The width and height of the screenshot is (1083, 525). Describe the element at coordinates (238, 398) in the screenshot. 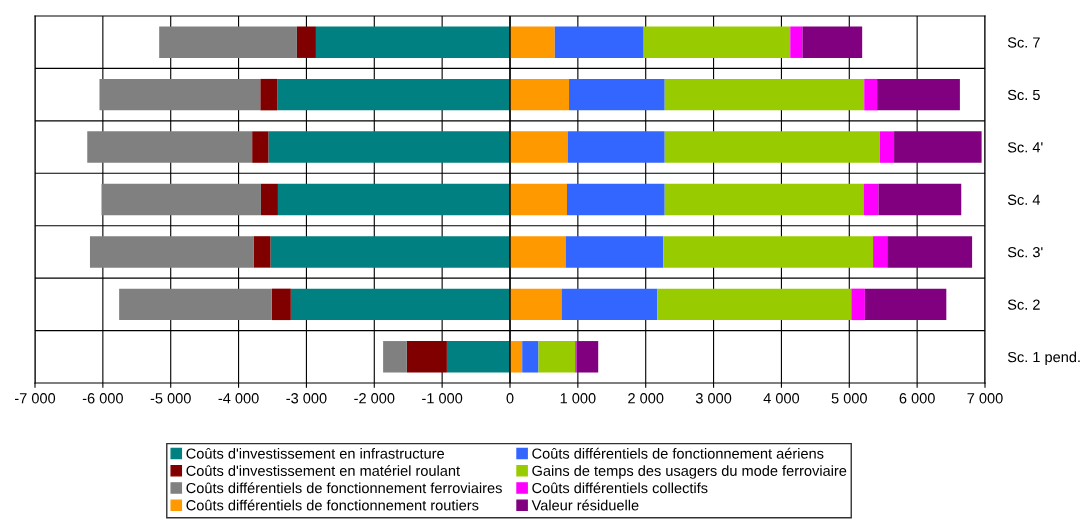

I see `x-tick-label: -4 000` at that location.